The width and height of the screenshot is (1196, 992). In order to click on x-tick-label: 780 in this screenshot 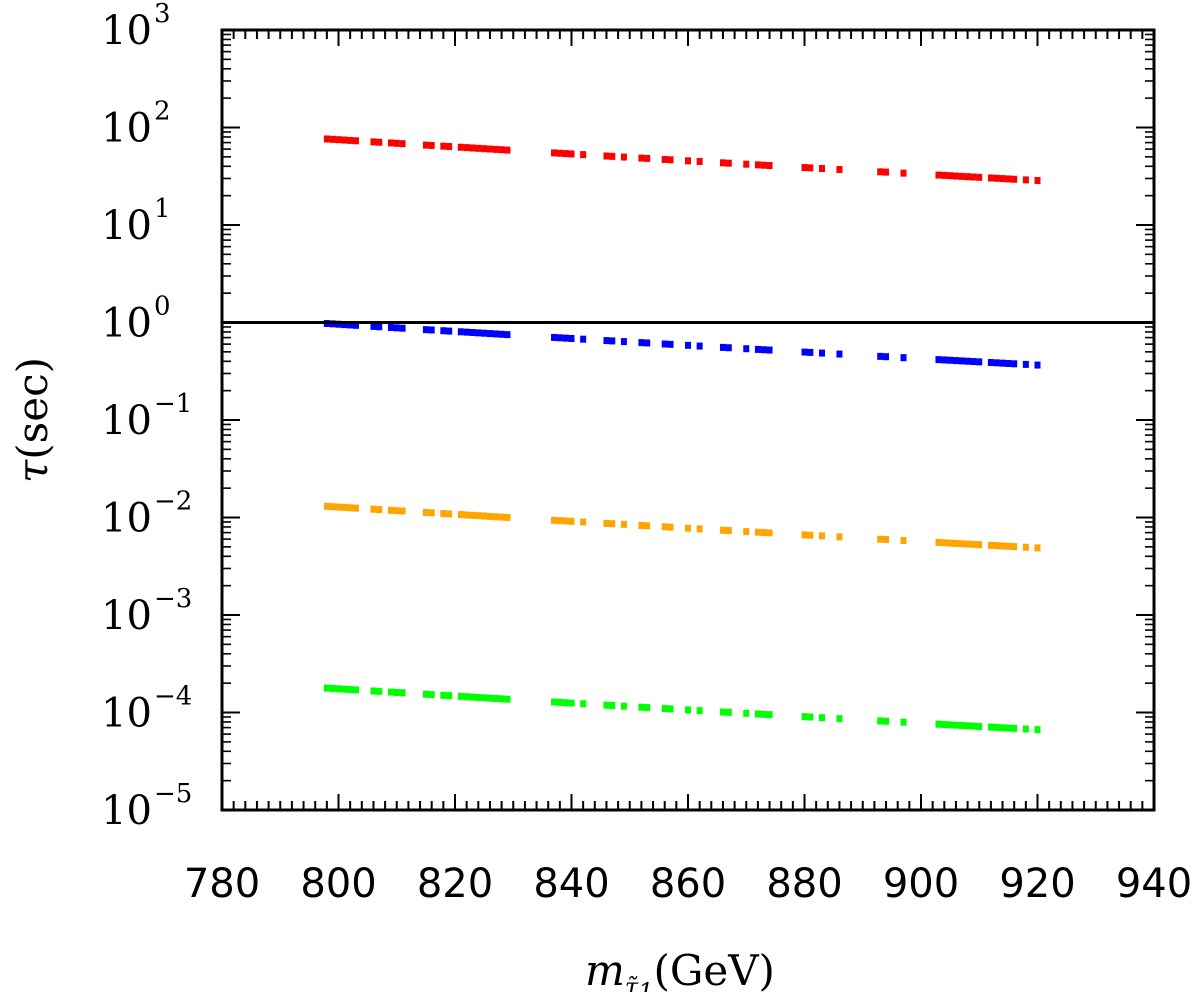, I will do `click(222, 884)`.